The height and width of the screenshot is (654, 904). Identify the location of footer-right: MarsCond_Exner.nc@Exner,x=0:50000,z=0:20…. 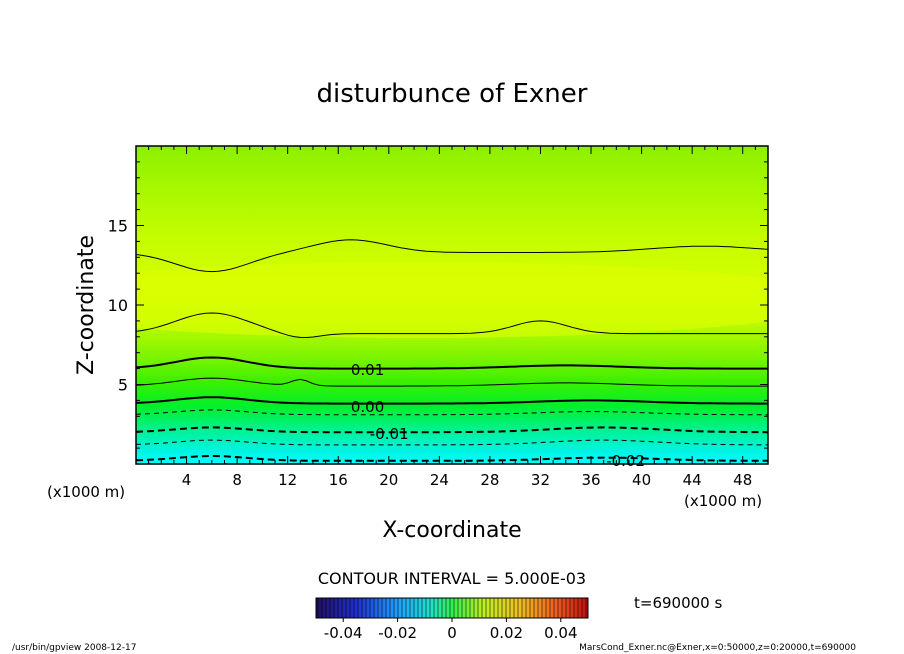
(717, 648).